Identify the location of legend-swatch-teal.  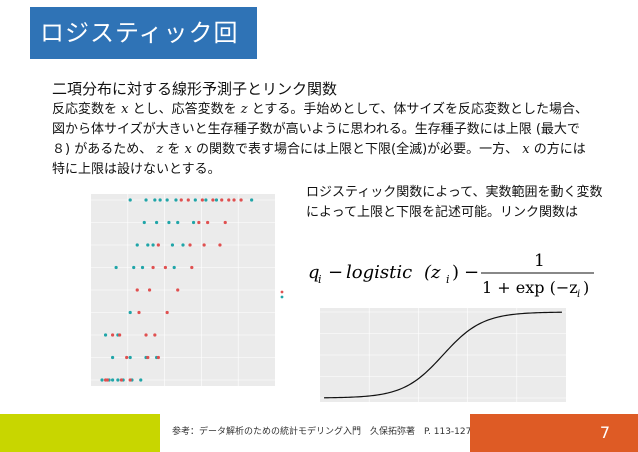
(282, 297).